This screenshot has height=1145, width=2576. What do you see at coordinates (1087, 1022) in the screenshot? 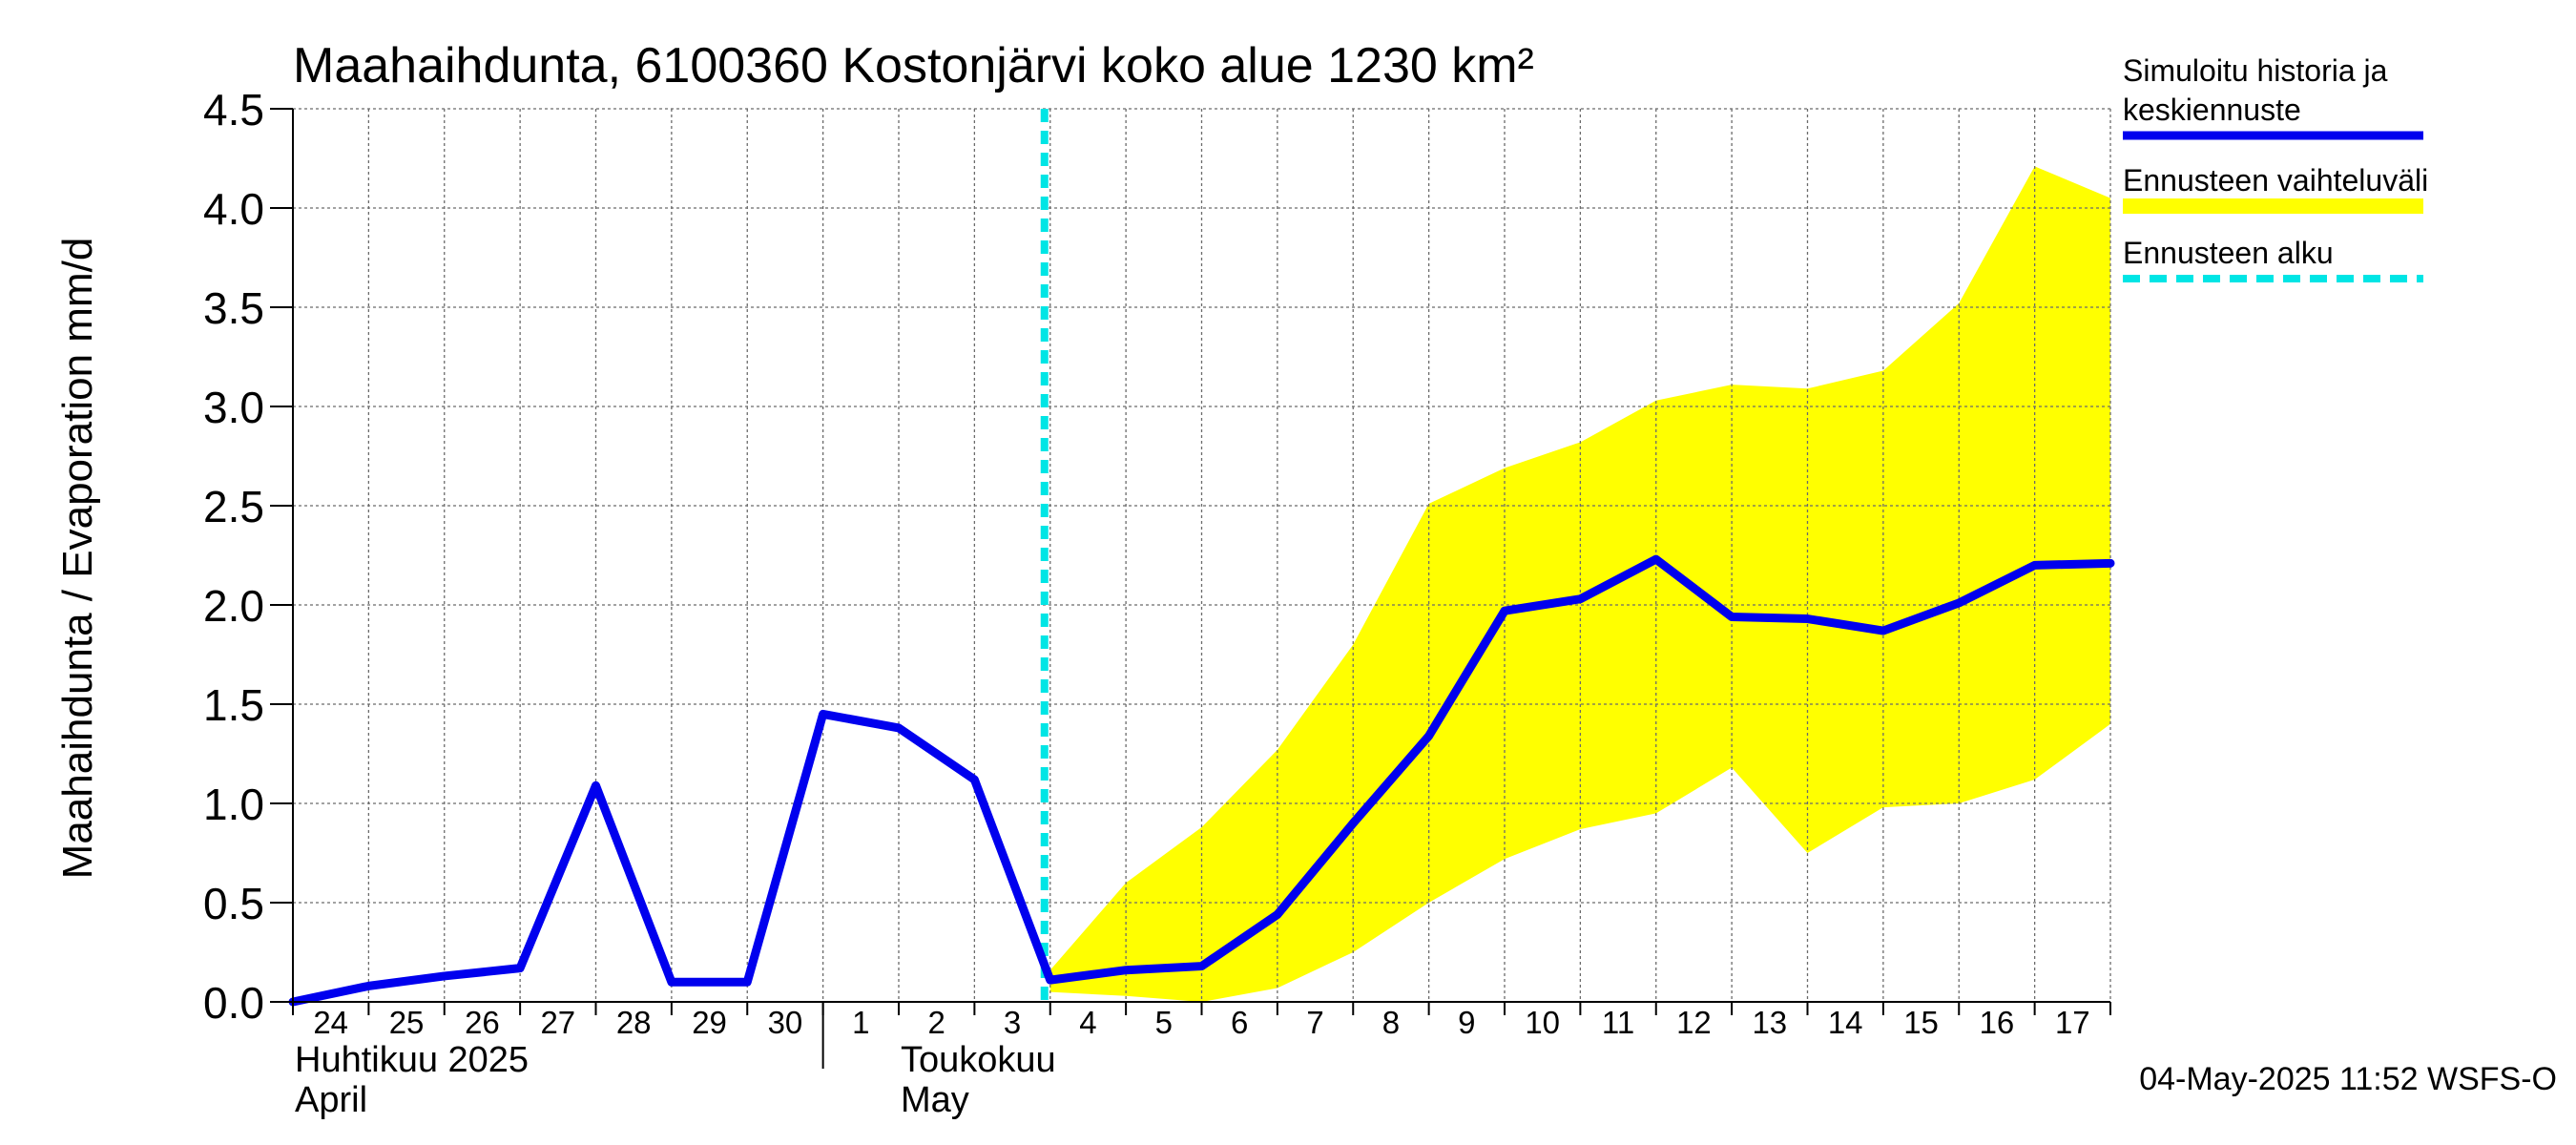
I see `x-day-label: 4` at bounding box center [1087, 1022].